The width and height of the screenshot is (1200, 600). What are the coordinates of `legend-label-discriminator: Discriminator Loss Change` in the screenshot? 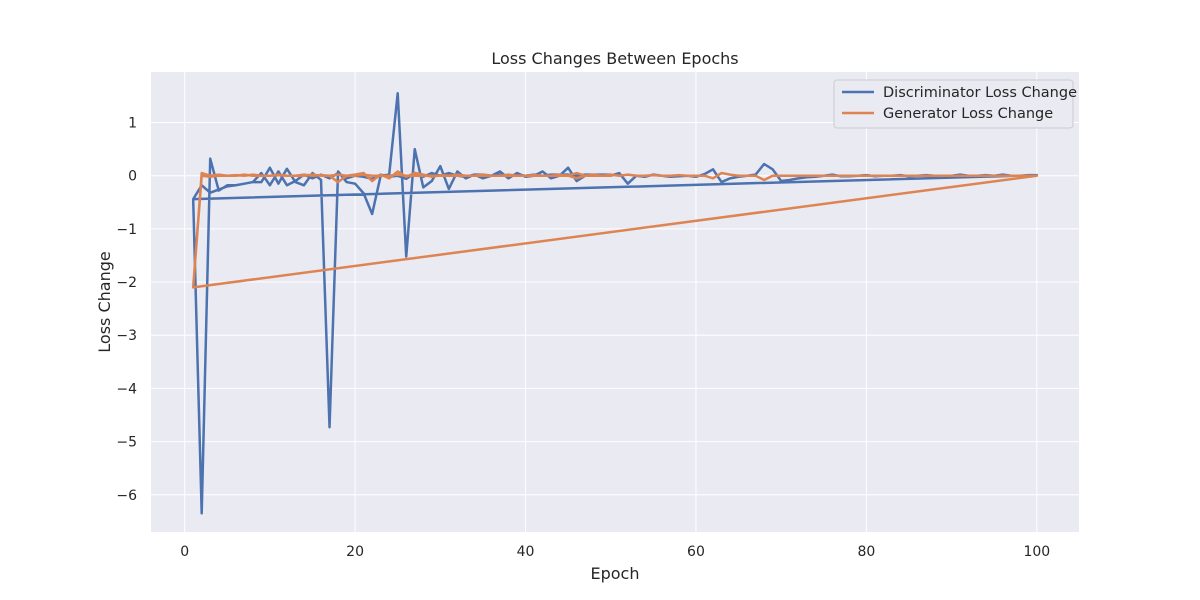 It's located at (980, 93).